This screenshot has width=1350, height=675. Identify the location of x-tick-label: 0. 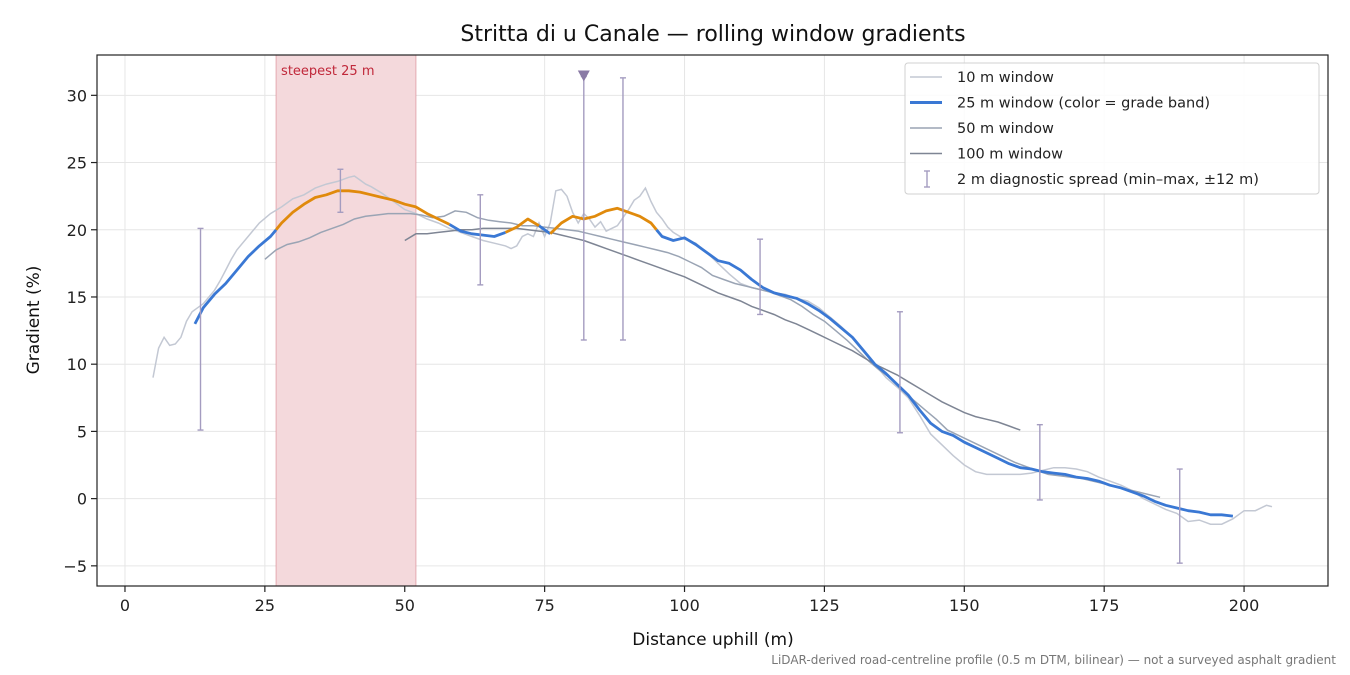
(125, 605).